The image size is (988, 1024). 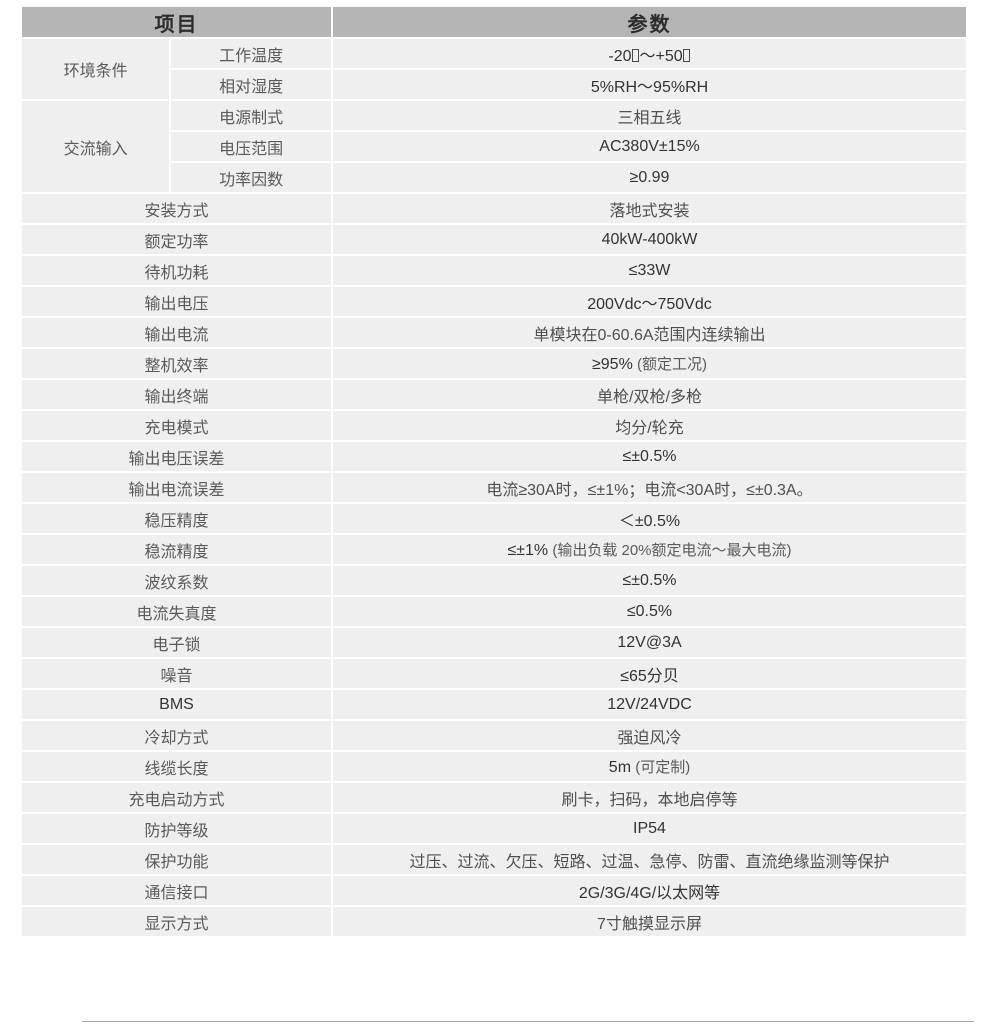 What do you see at coordinates (96, 146) in the screenshot?
I see `row-group-label: 交流输入` at bounding box center [96, 146].